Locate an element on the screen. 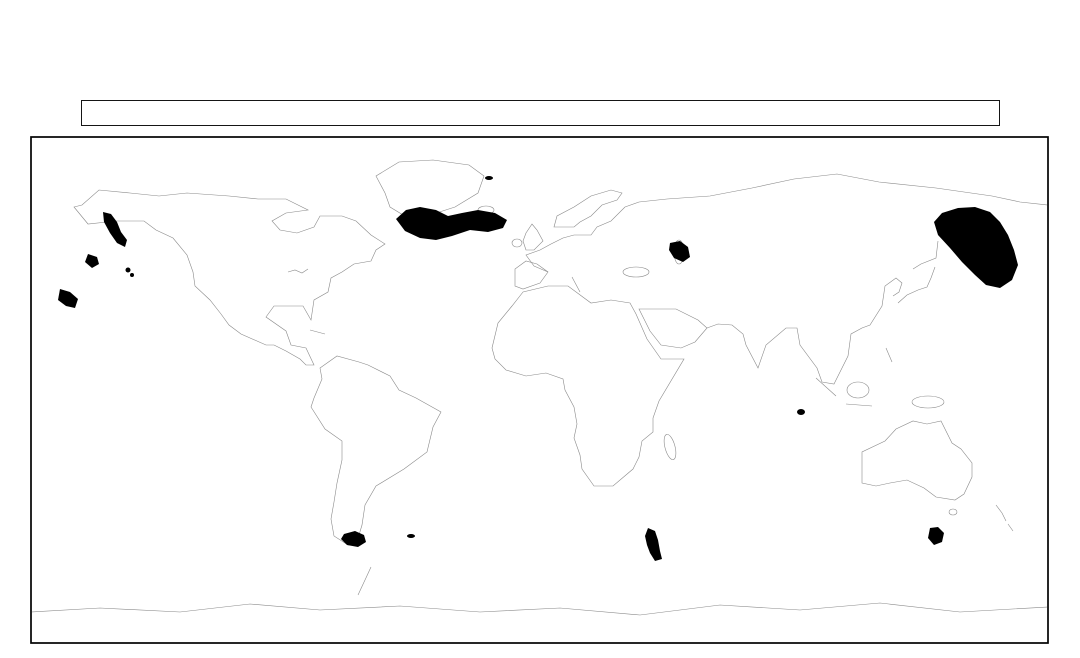 This screenshot has height=658, width=1080. spread-blob-s-africa is located at coordinates (653, 544).